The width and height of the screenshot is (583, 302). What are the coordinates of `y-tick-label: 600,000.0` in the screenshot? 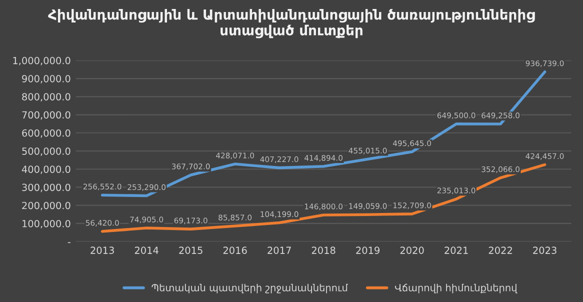 It's located at (46, 133).